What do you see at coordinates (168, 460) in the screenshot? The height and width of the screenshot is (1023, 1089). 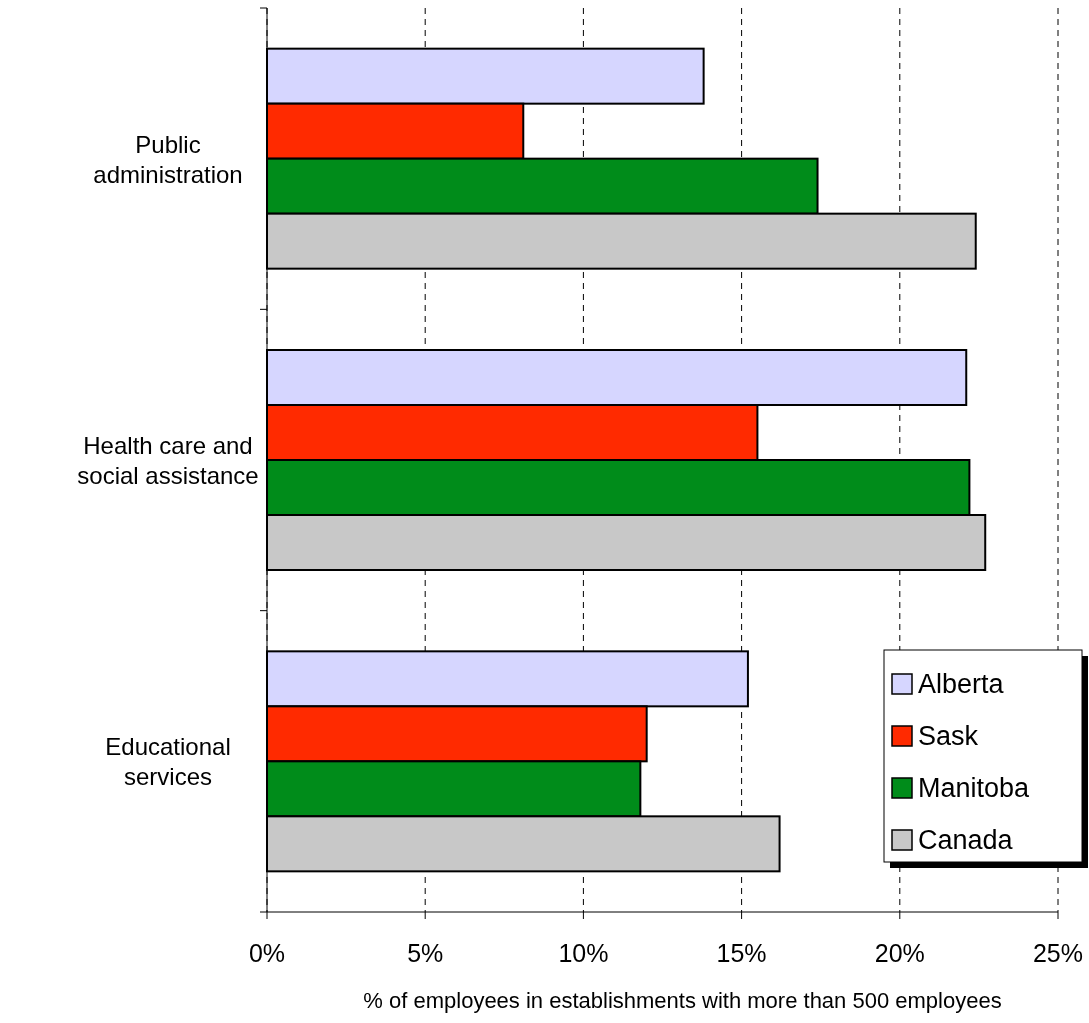 I see `y-tick-label: Health care and social assistance` at bounding box center [168, 460].